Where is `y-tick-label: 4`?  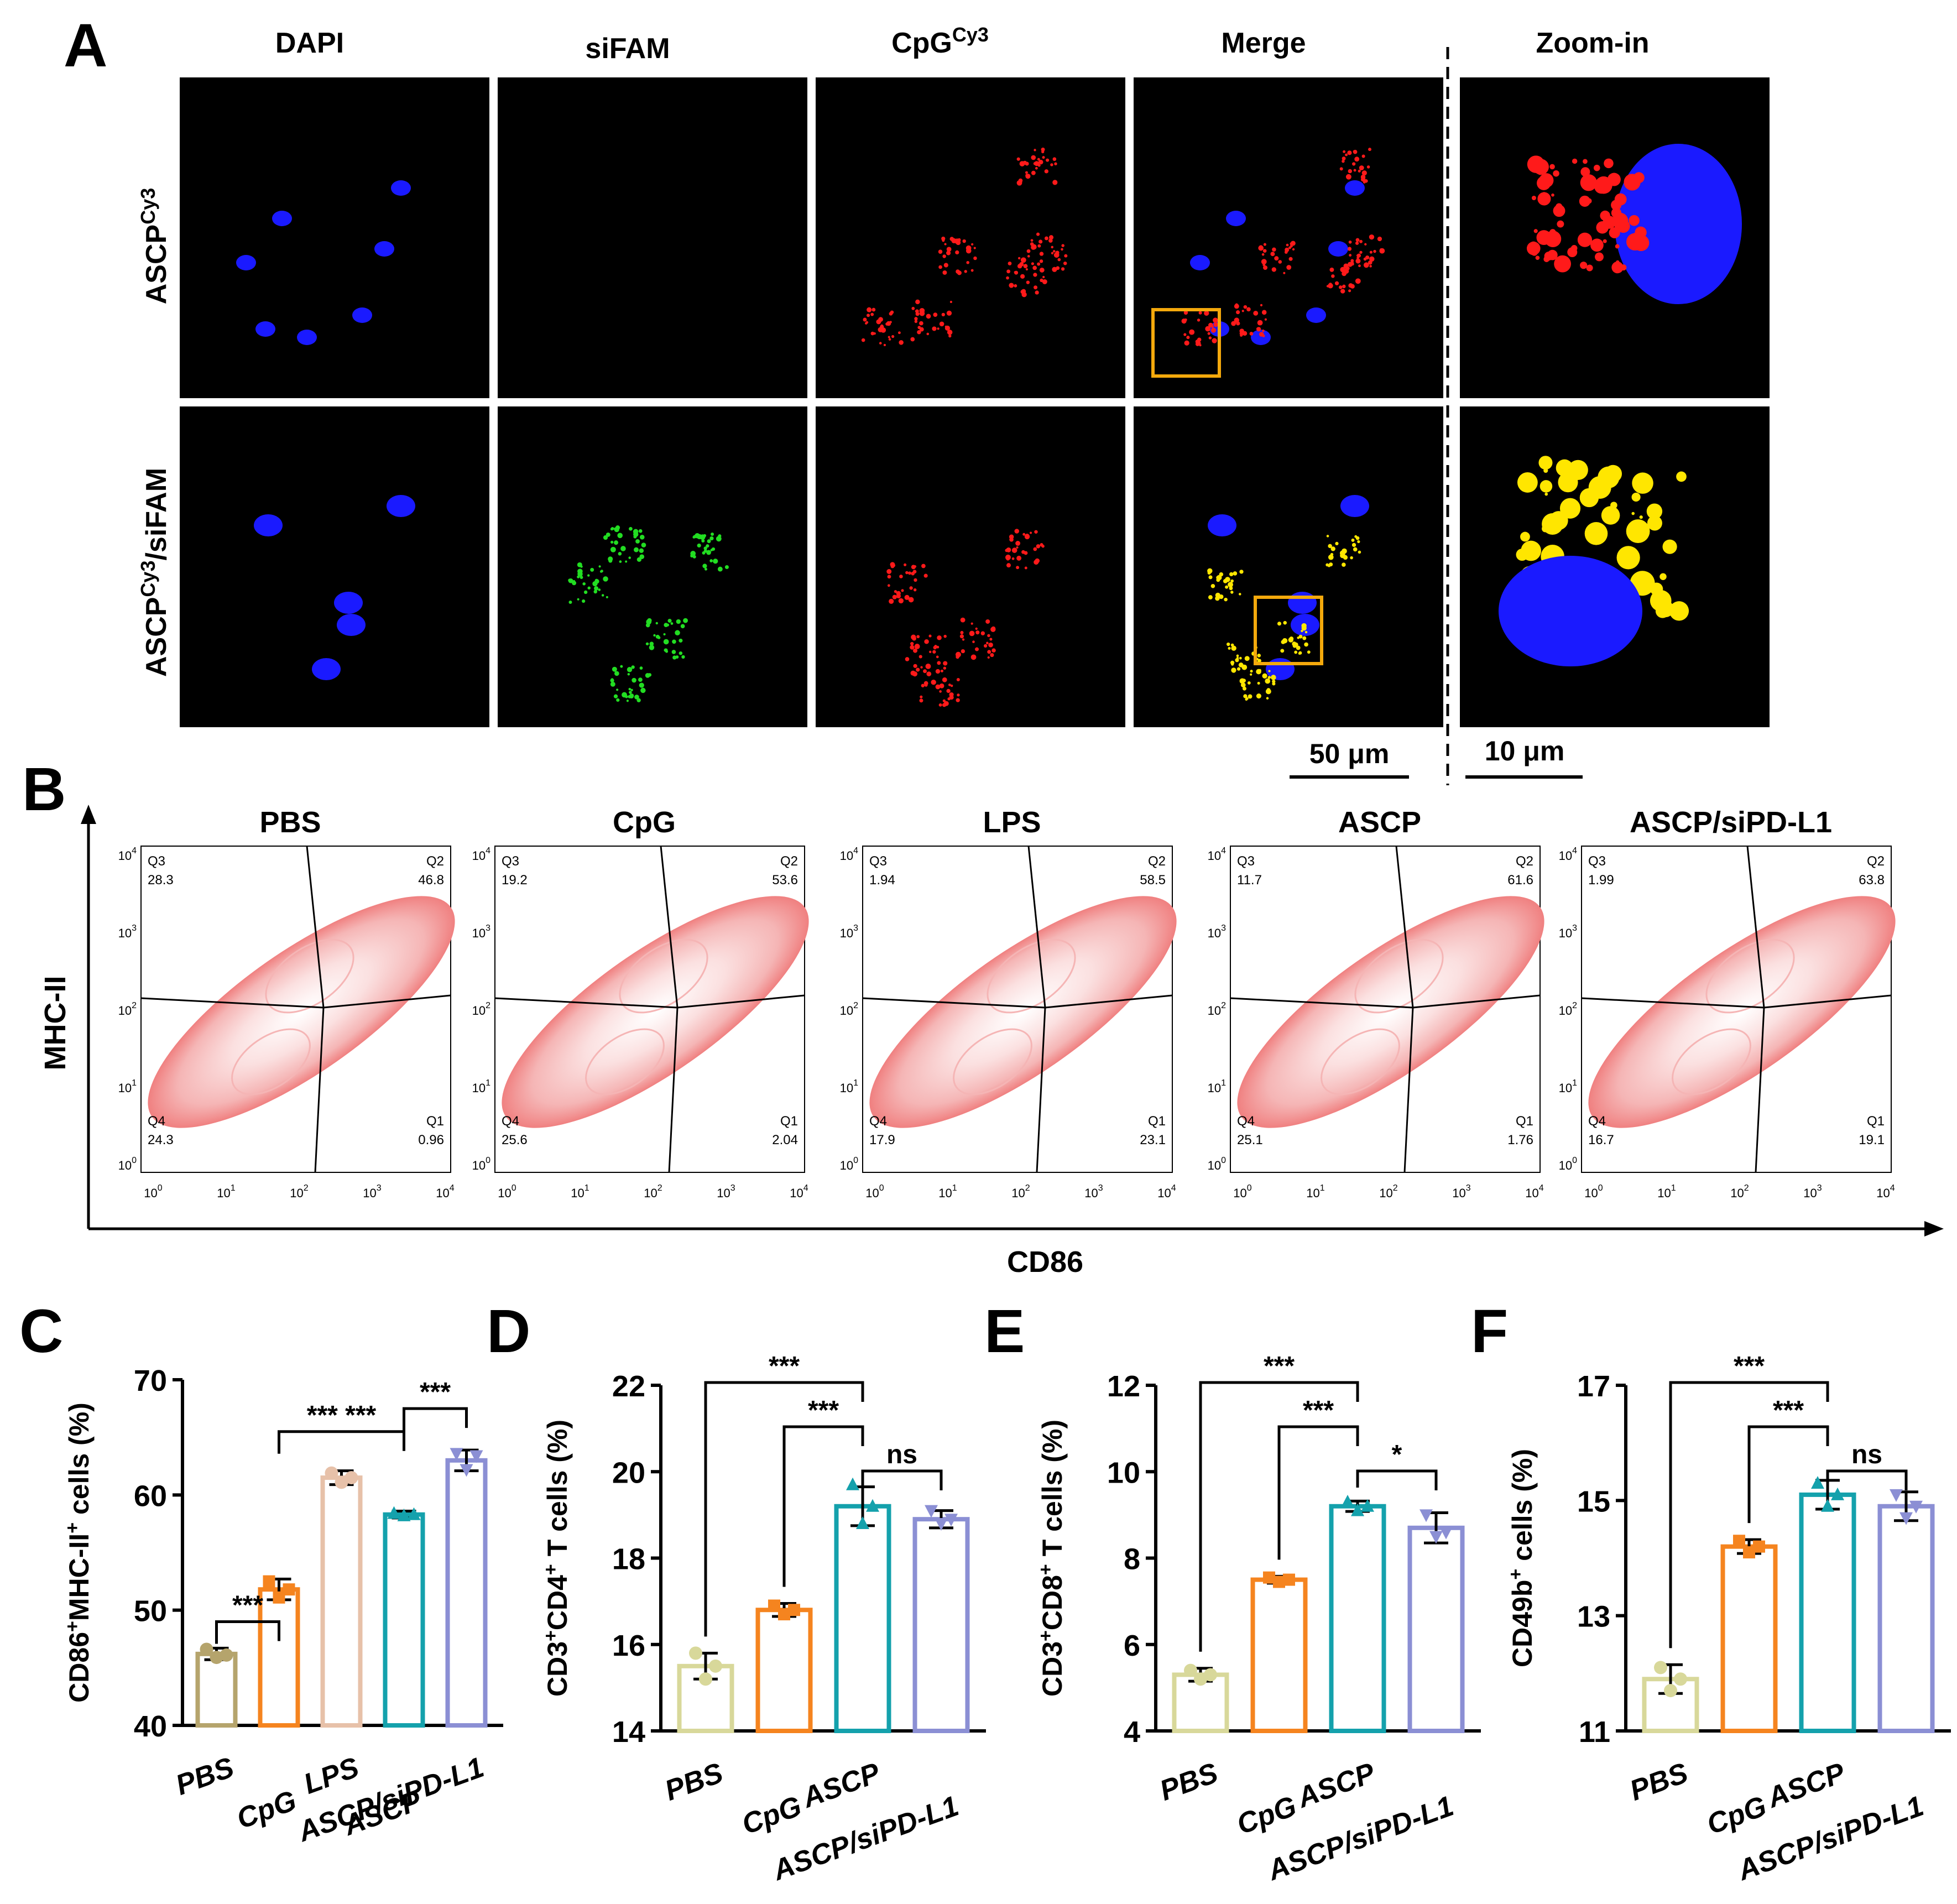
y-tick-label: 4 is located at coordinates (1132, 1732).